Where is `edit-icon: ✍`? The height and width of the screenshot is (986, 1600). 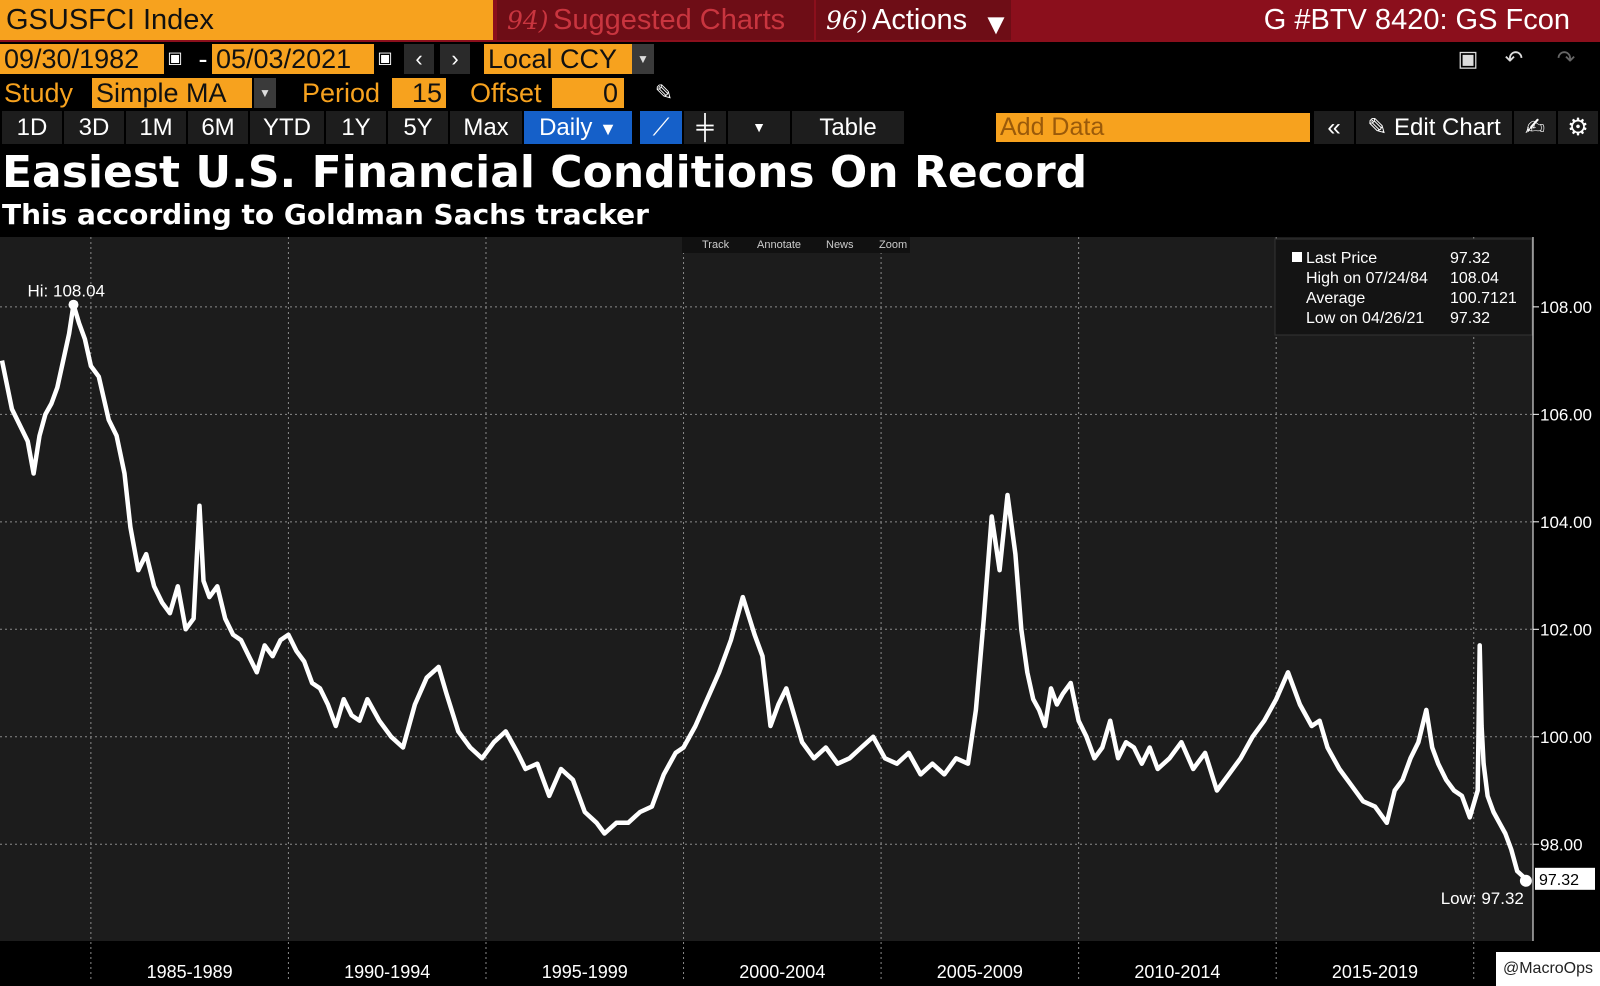 edit-icon: ✍ is located at coordinates (1535, 127).